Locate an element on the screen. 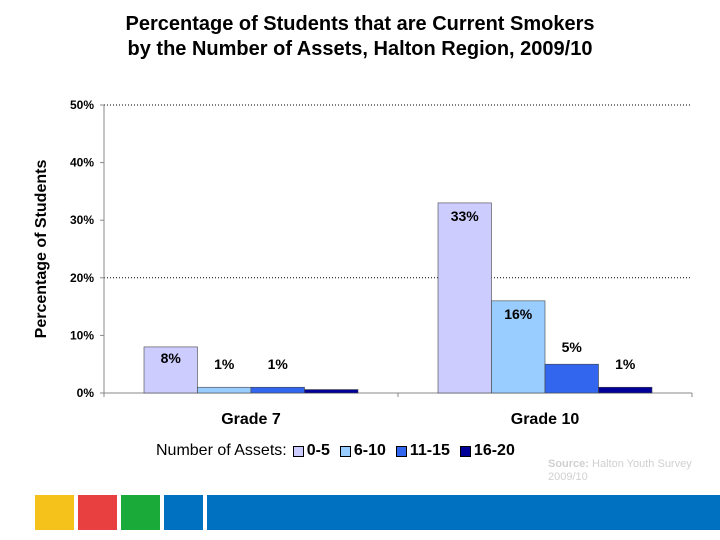 This screenshot has width=720, height=540. legend-item-16-20: 16-20 is located at coordinates (487, 451).